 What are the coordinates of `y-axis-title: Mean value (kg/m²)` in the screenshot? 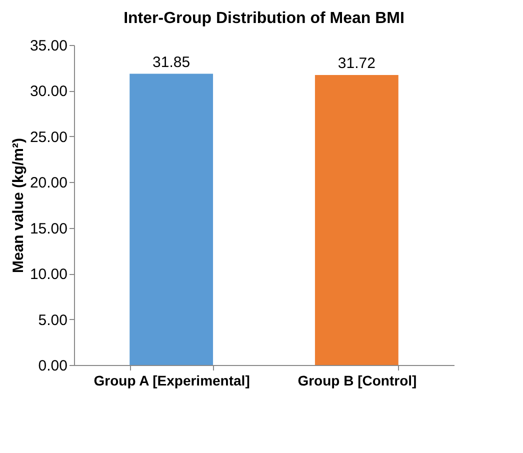 It's located at (18, 206).